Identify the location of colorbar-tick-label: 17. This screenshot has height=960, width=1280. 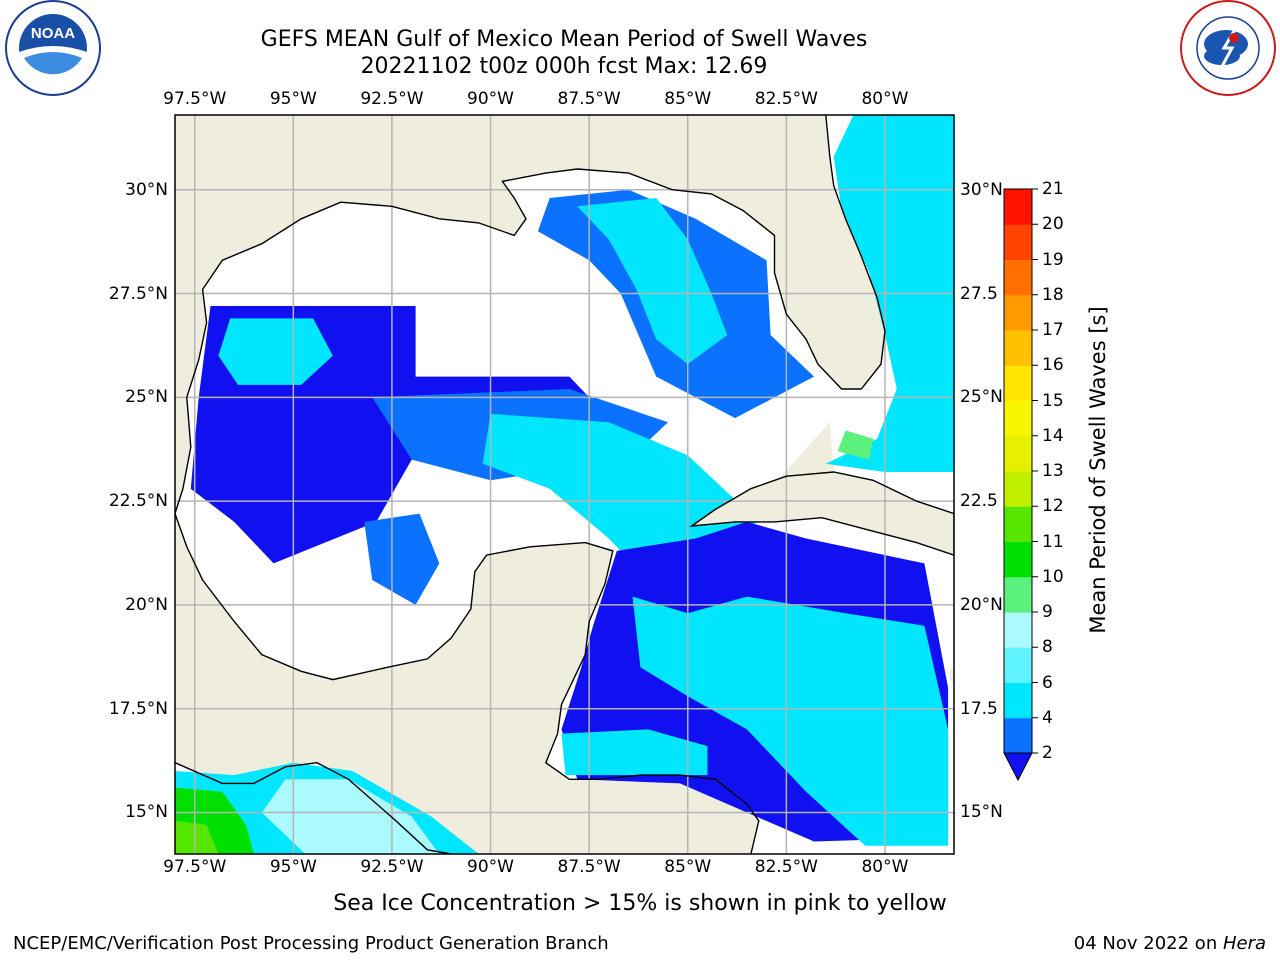
(1053, 330).